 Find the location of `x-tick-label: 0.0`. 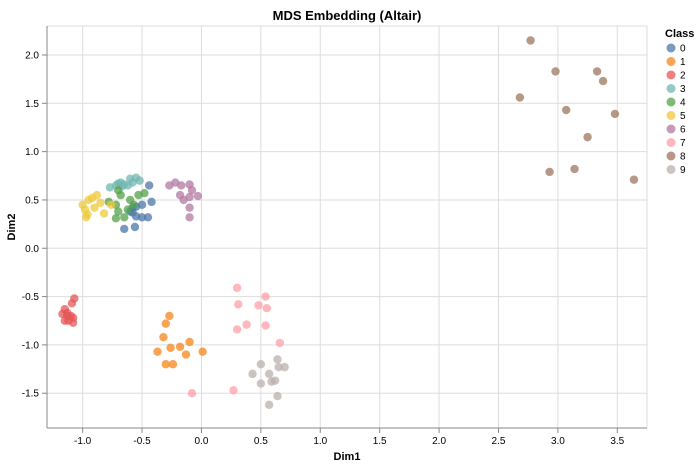

x-tick-label: 0.0 is located at coordinates (202, 441).